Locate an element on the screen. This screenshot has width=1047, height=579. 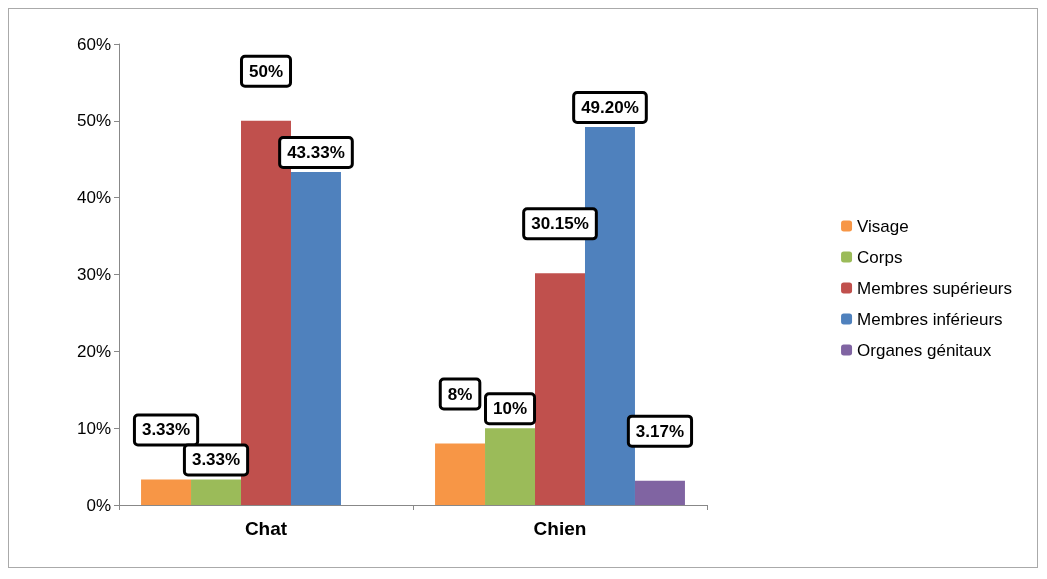
y-tick-label: 20% is located at coordinates (93, 351).